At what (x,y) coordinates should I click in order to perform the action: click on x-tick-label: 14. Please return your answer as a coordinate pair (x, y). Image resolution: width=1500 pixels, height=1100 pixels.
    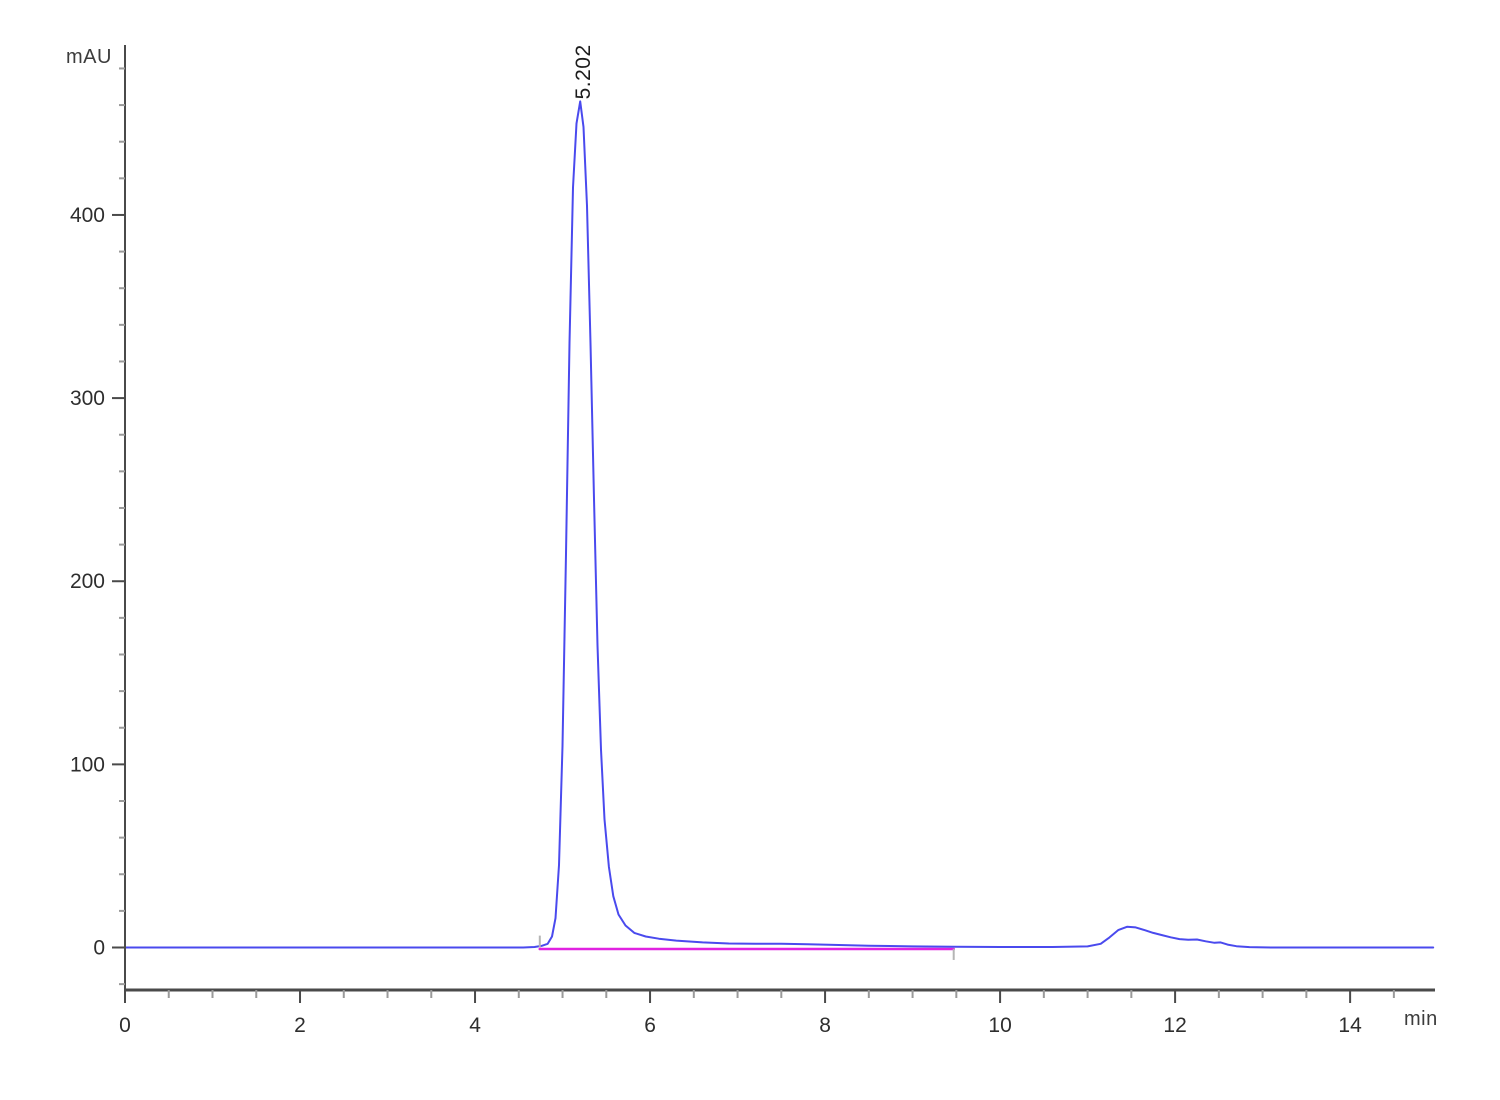
    Looking at the image, I should click on (1350, 1025).